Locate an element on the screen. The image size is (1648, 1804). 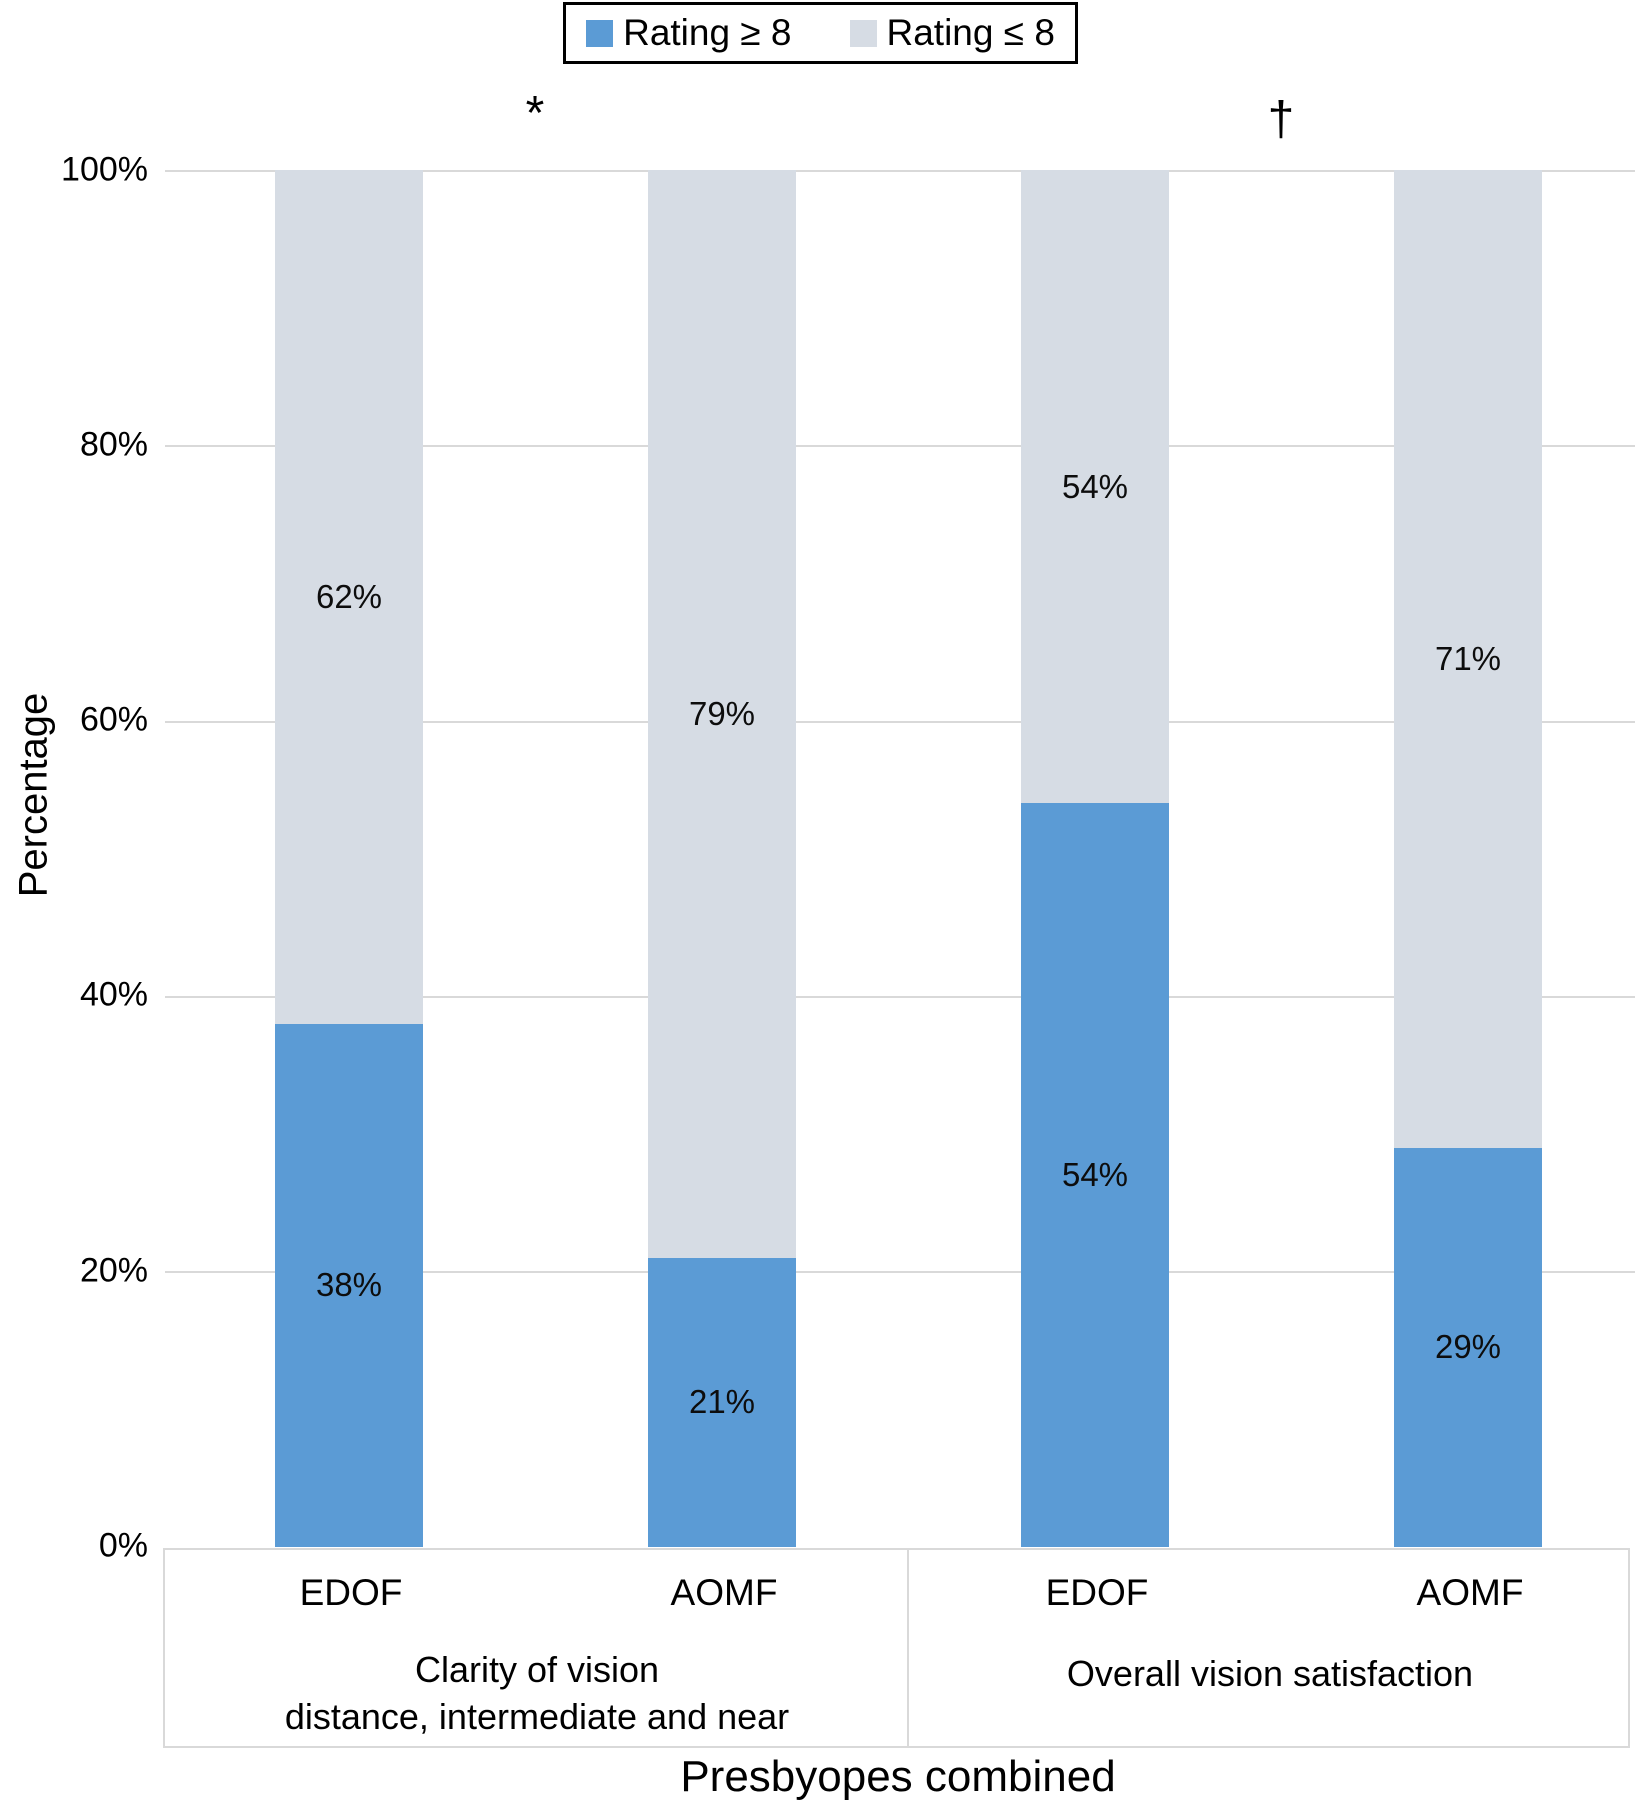
segment-rating-le8: 71% is located at coordinates (1468, 659).